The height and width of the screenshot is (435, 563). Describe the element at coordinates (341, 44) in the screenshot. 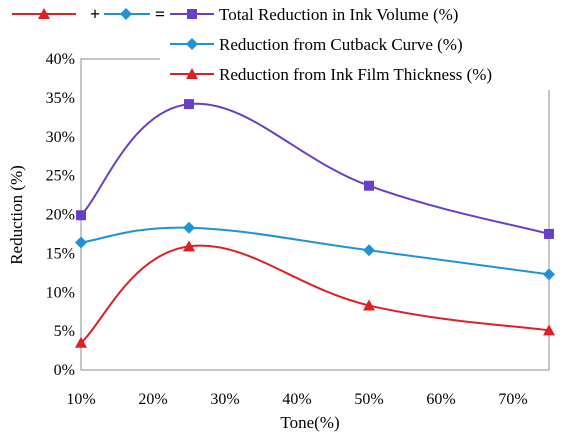

I see `legend-label: Reduction from Cutback Curve (%)` at that location.